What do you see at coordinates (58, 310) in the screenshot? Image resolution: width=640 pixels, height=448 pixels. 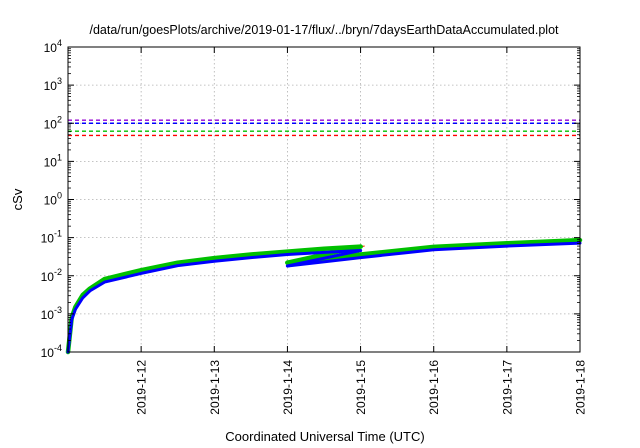 I see `y-tick-exponent: -3` at bounding box center [58, 310].